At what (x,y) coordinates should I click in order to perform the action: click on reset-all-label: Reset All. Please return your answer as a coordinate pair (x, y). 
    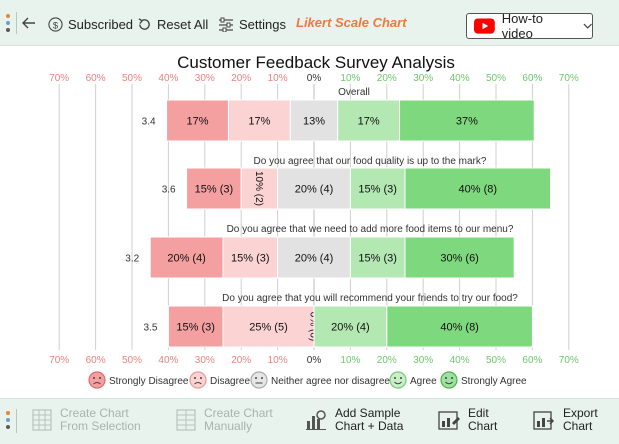
    Looking at the image, I should click on (183, 24).